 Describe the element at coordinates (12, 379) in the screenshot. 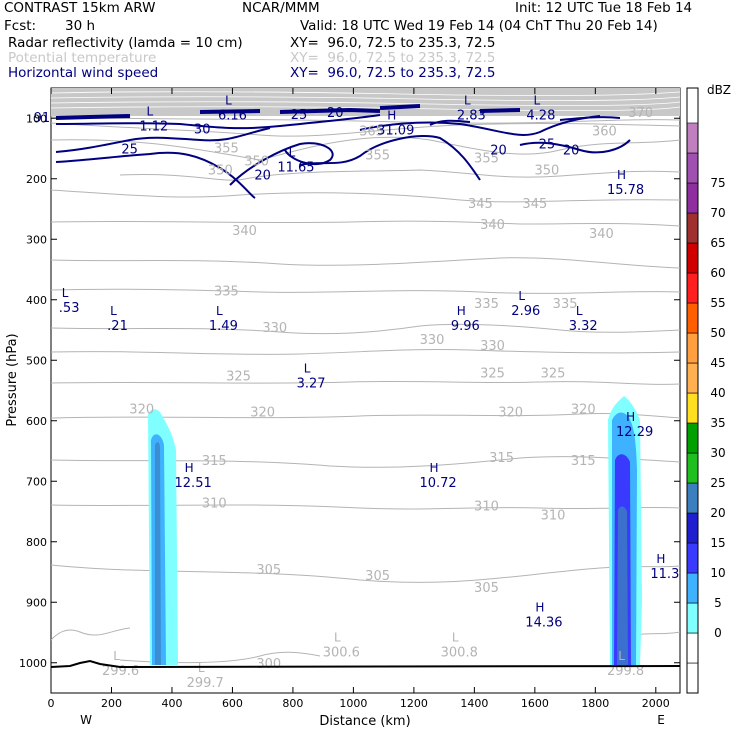

I see `y-axis-title: Pressure (hPa)` at that location.